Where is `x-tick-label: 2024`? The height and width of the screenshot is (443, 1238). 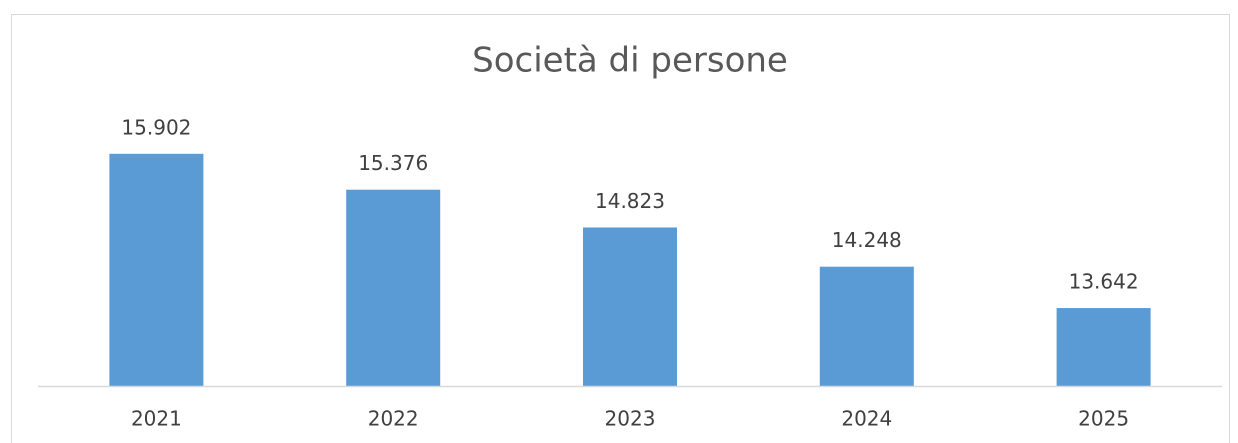 x-tick-label: 2024 is located at coordinates (866, 419).